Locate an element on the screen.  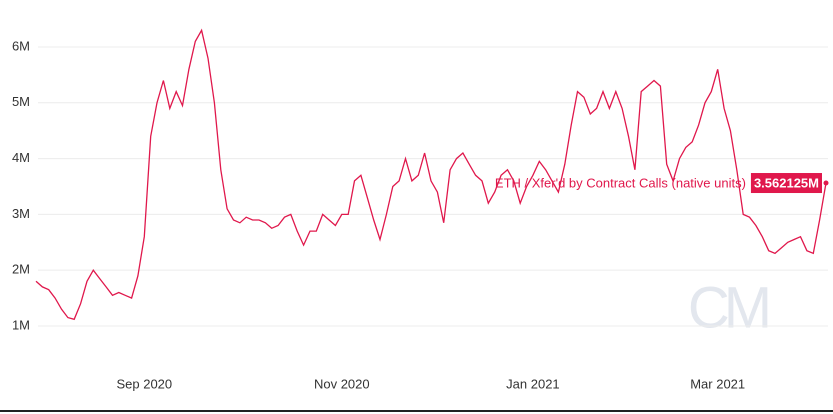
y-tick-label: 5M is located at coordinates (21, 101).